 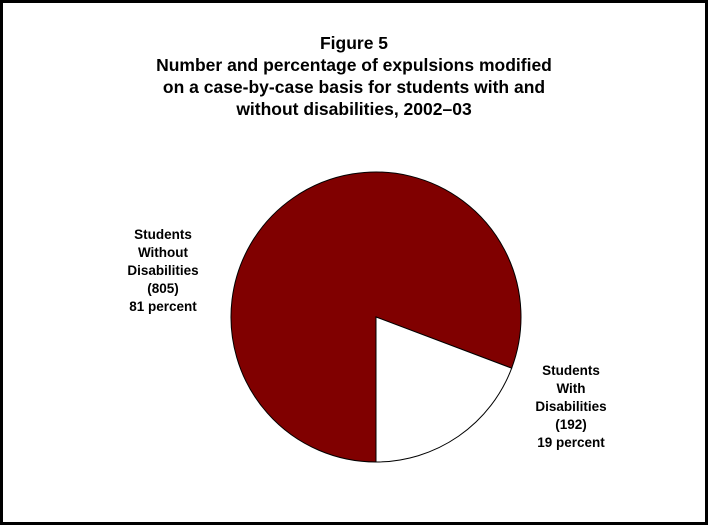 What do you see at coordinates (354, 109) in the screenshot?
I see `chart-subtitle-line-3: without disabilities, 2002–03` at bounding box center [354, 109].